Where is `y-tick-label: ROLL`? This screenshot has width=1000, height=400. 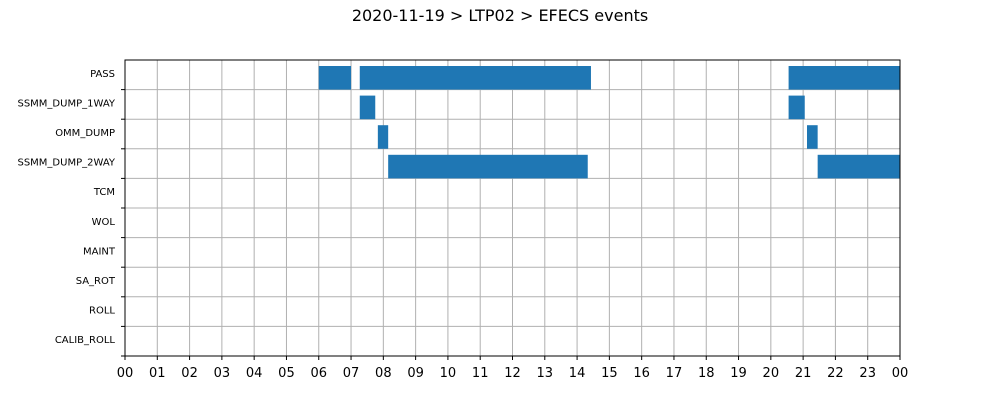 y-tick-label: ROLL is located at coordinates (102, 311).